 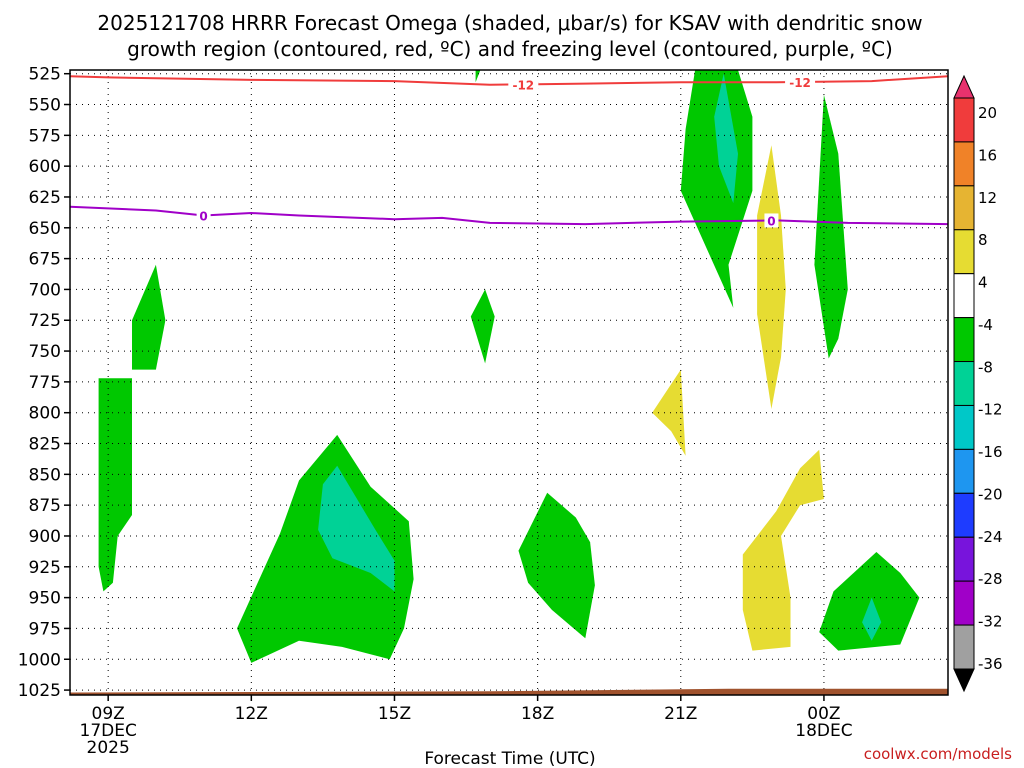 I want to click on y-tick-label-700: 700, so click(x=45, y=290).